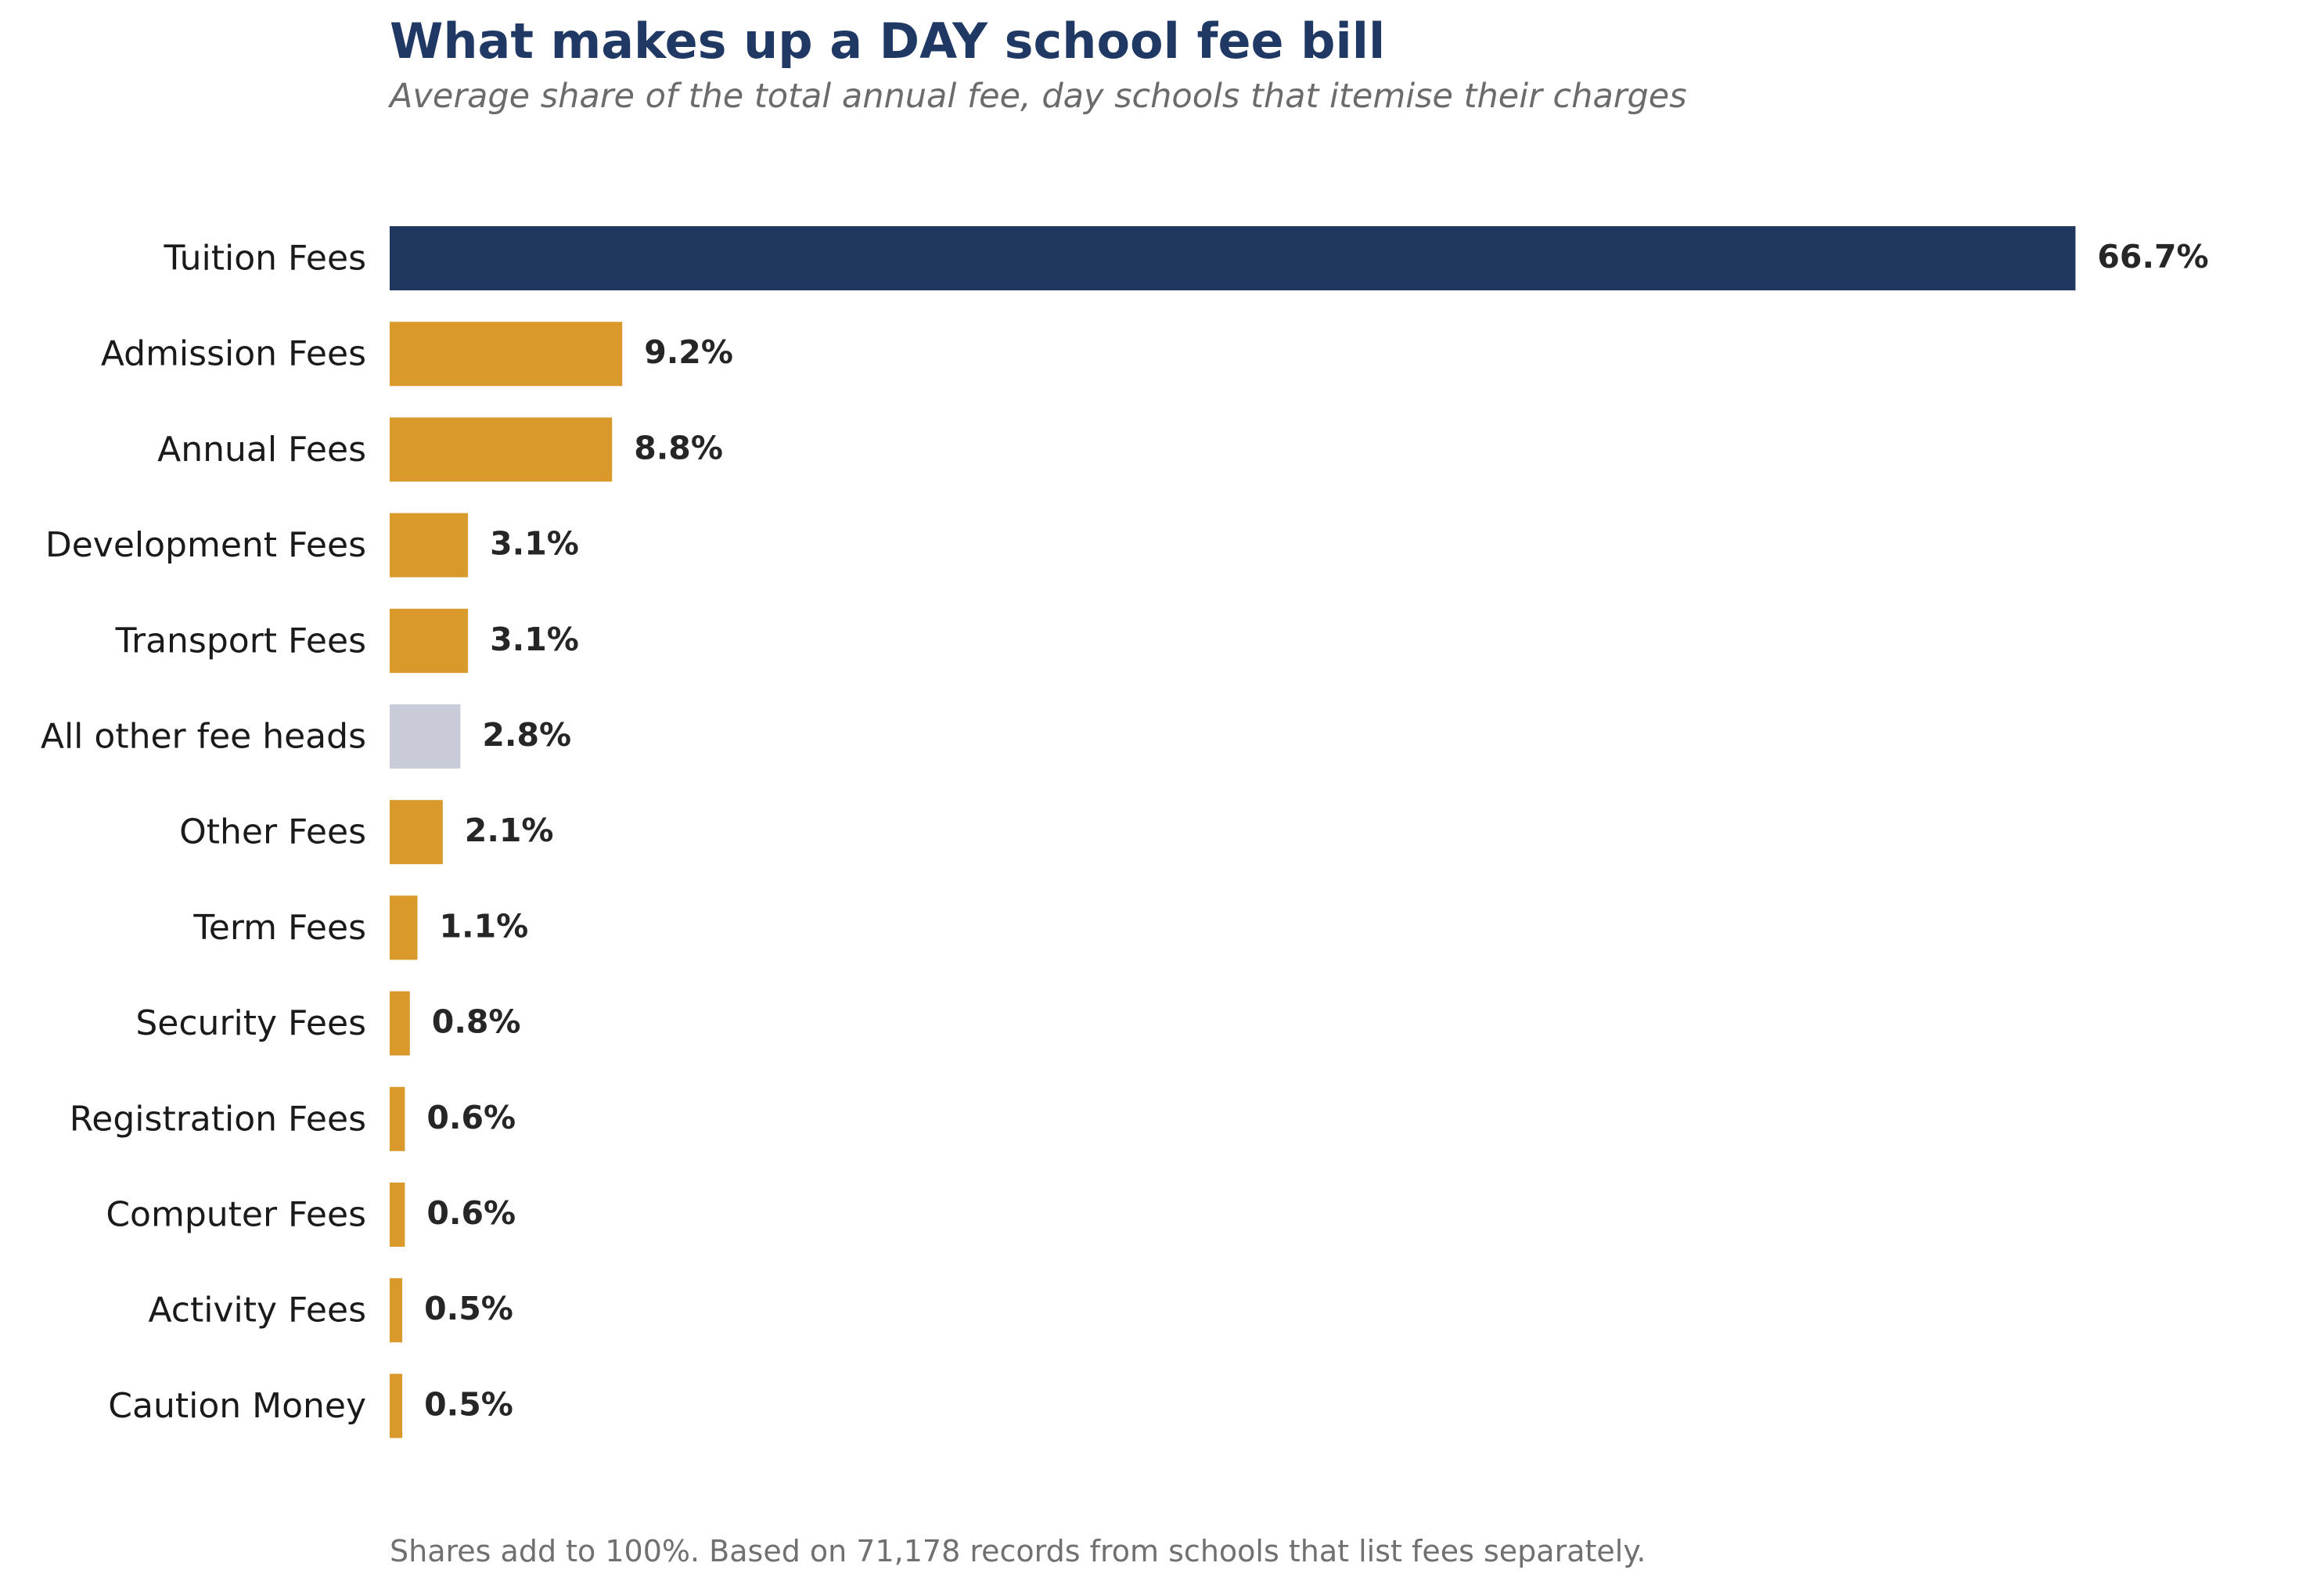 This screenshot has height=1577, width=2324. I want to click on value-label: 8.8%, so click(678, 447).